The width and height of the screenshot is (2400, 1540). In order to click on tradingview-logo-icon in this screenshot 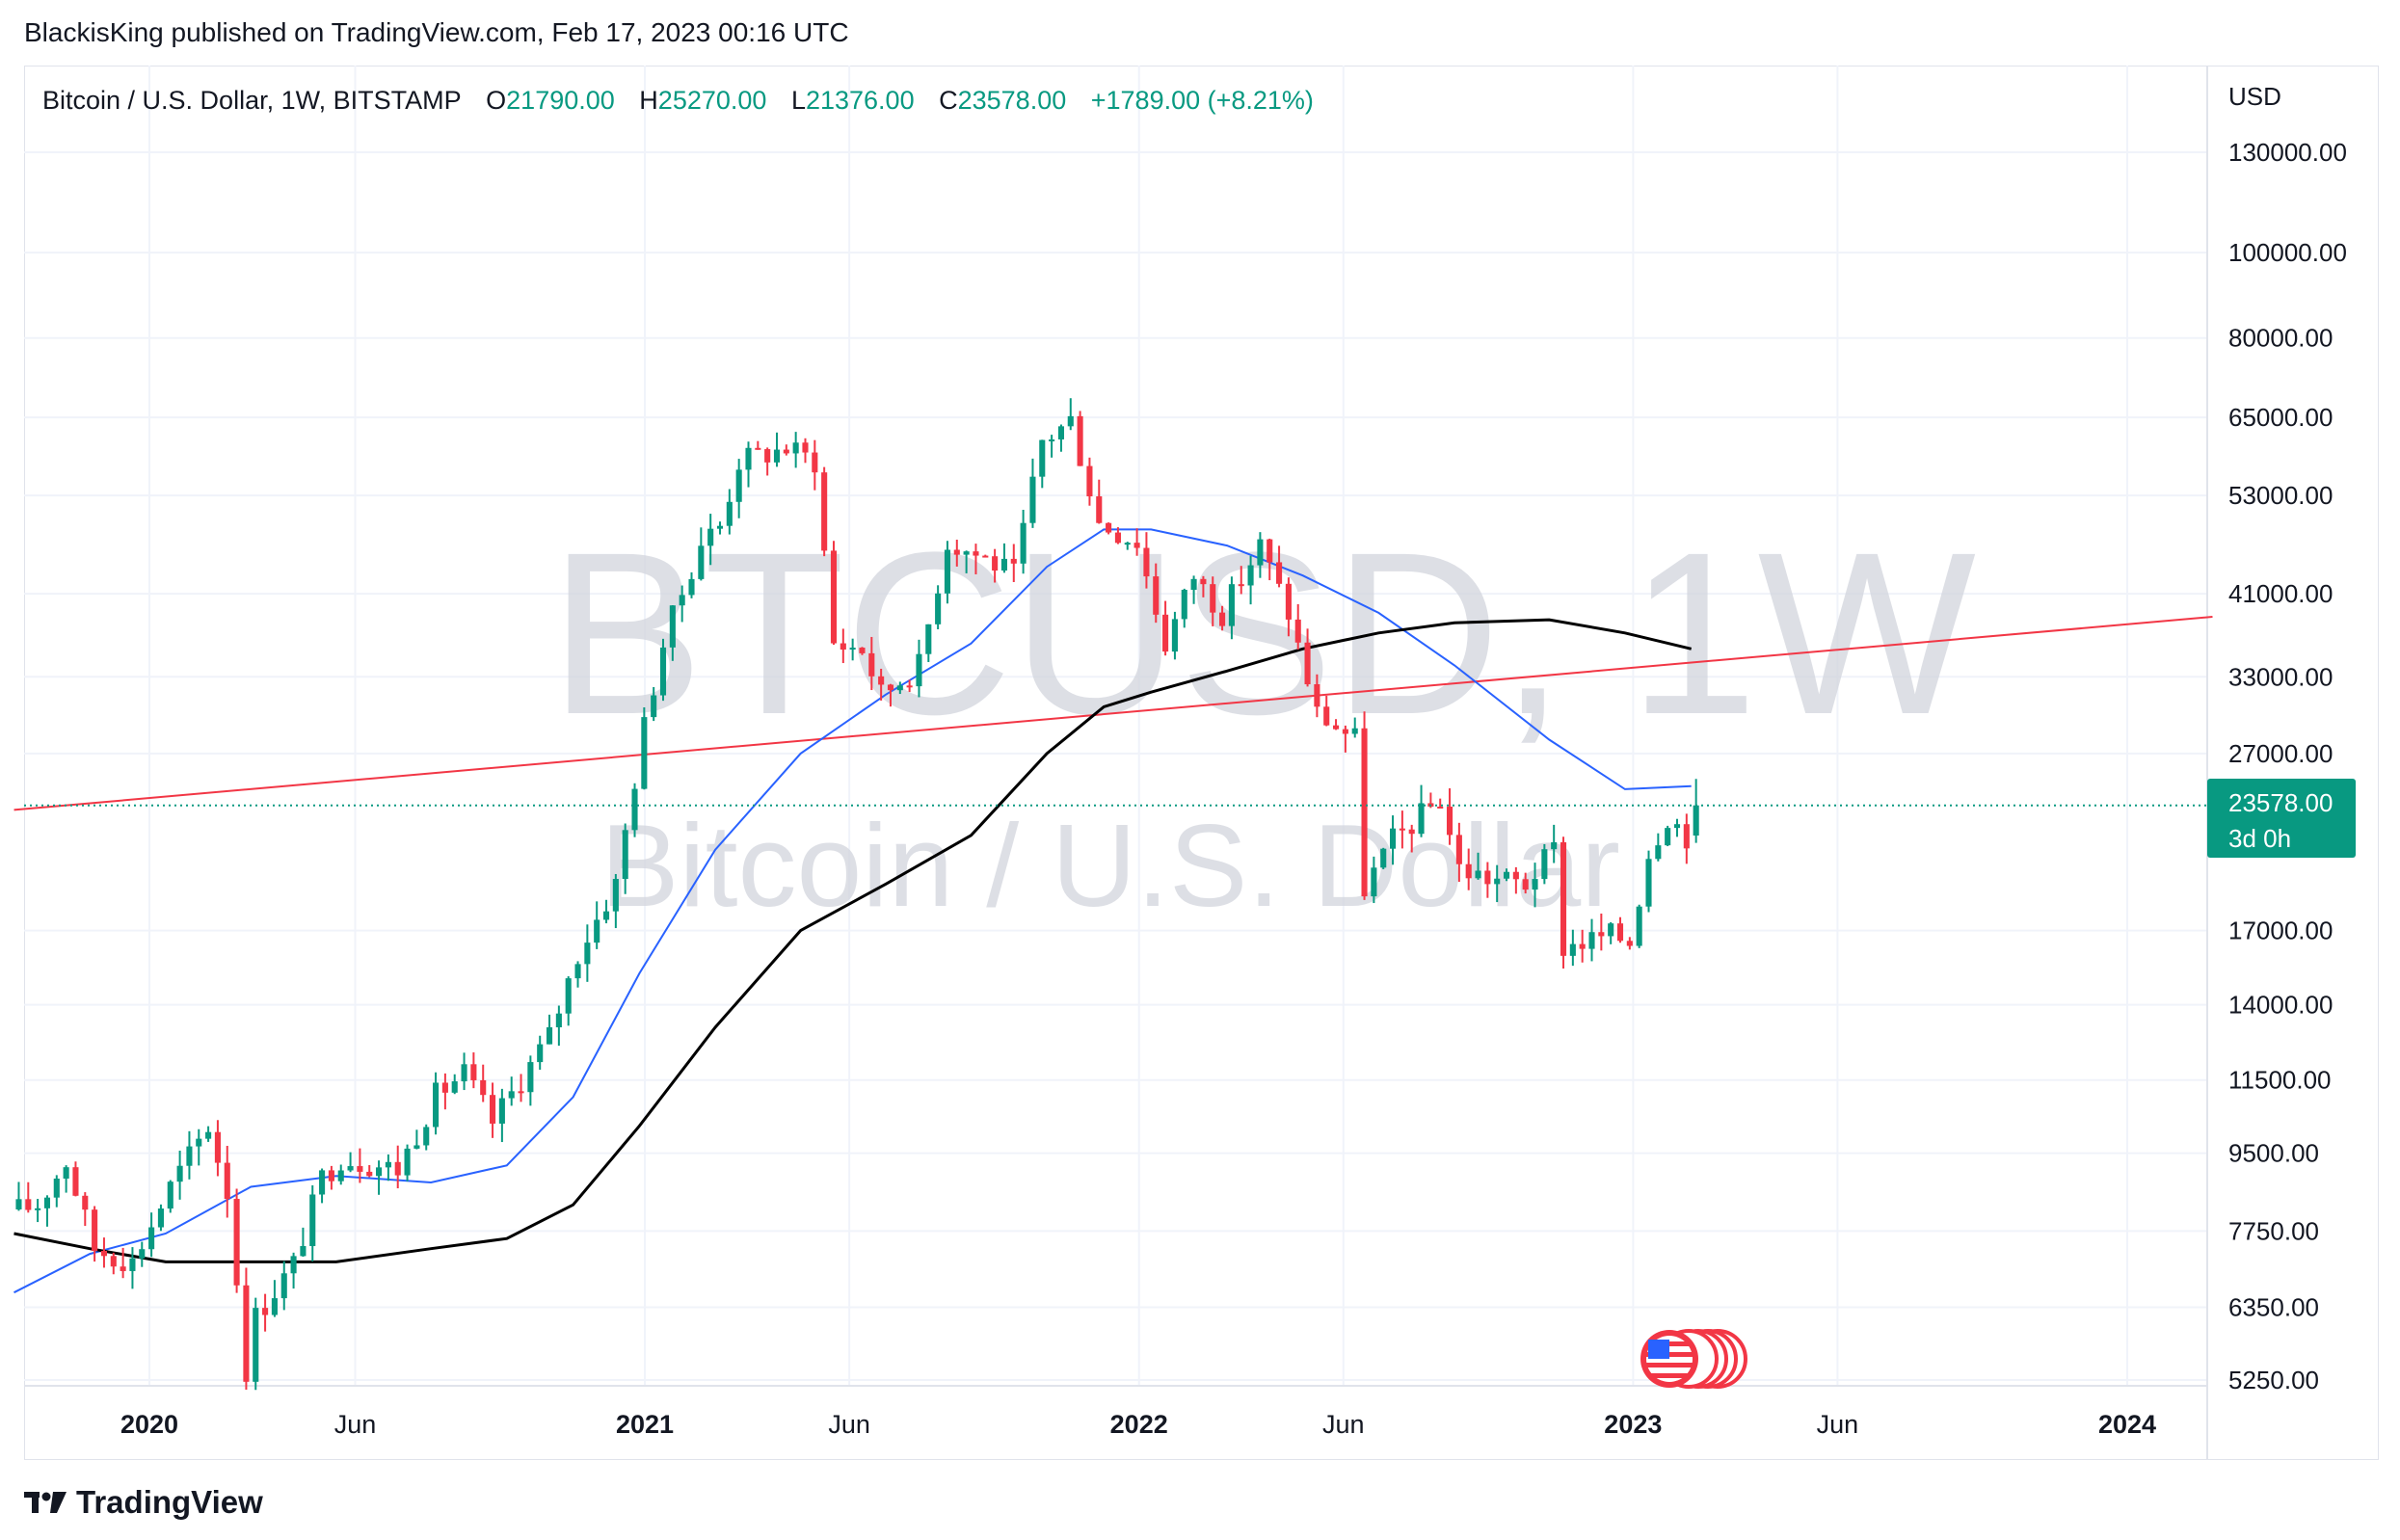, I will do `click(46, 1503)`.